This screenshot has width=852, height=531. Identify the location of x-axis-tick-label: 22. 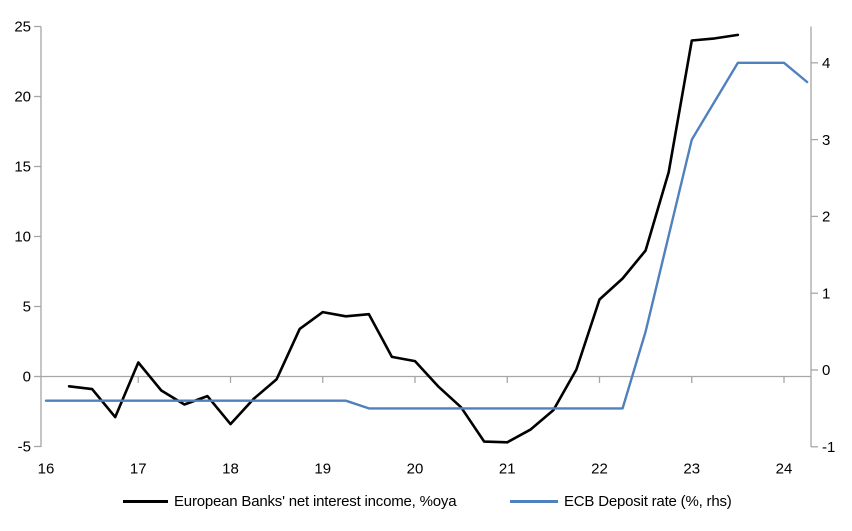
(599, 469).